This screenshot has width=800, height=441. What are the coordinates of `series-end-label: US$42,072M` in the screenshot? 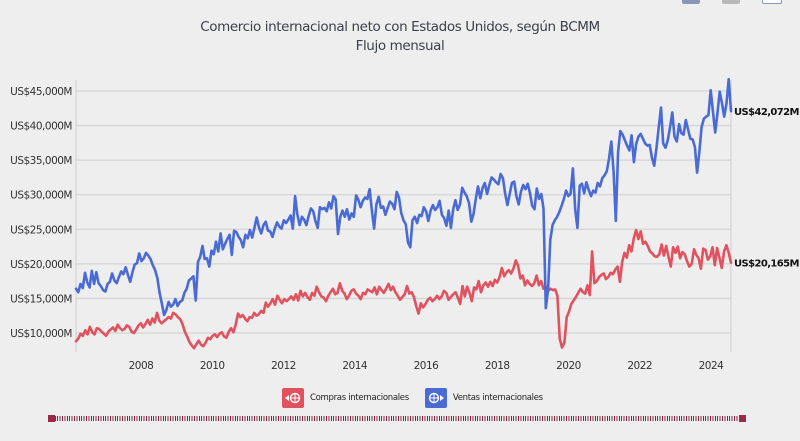 It's located at (766, 112).